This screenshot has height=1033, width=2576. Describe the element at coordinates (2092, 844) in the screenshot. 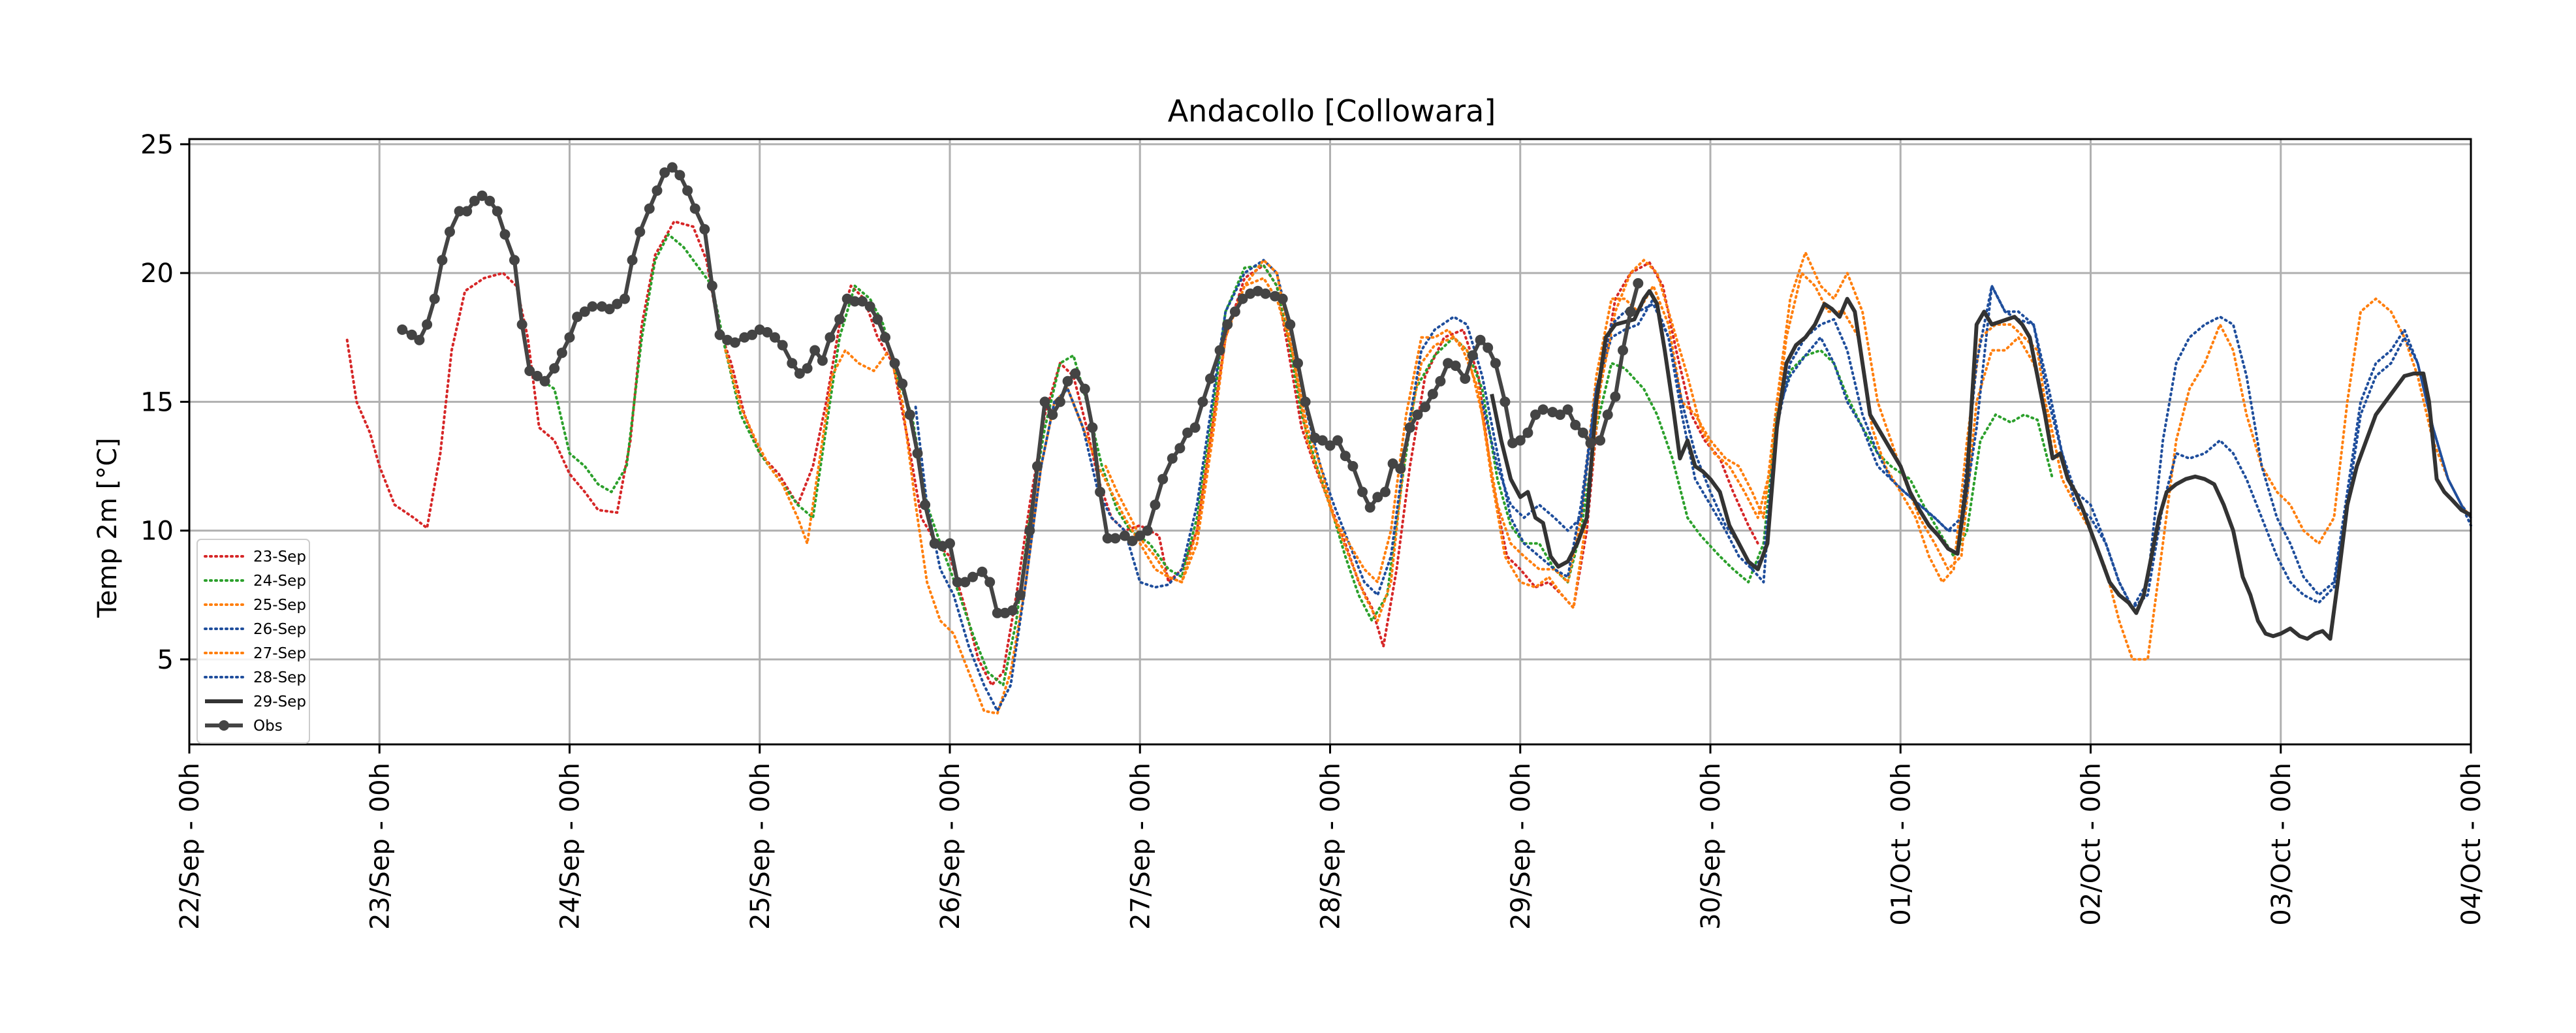

I see `x-tick-label: 02/Oct - 00h` at that location.